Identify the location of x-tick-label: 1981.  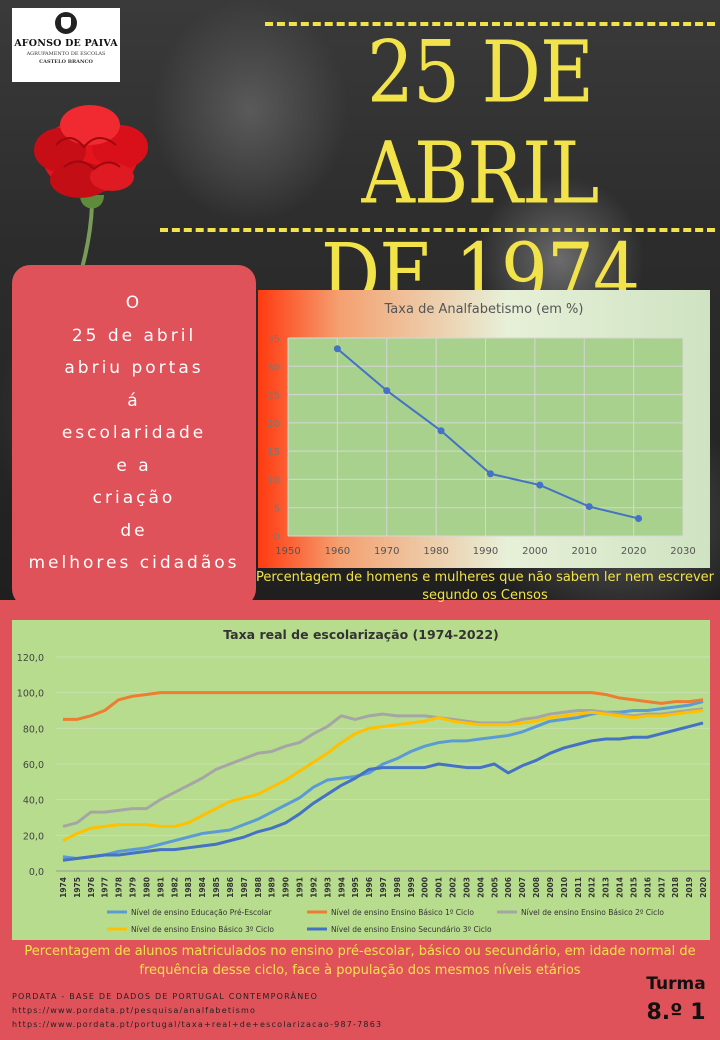
(160, 887).